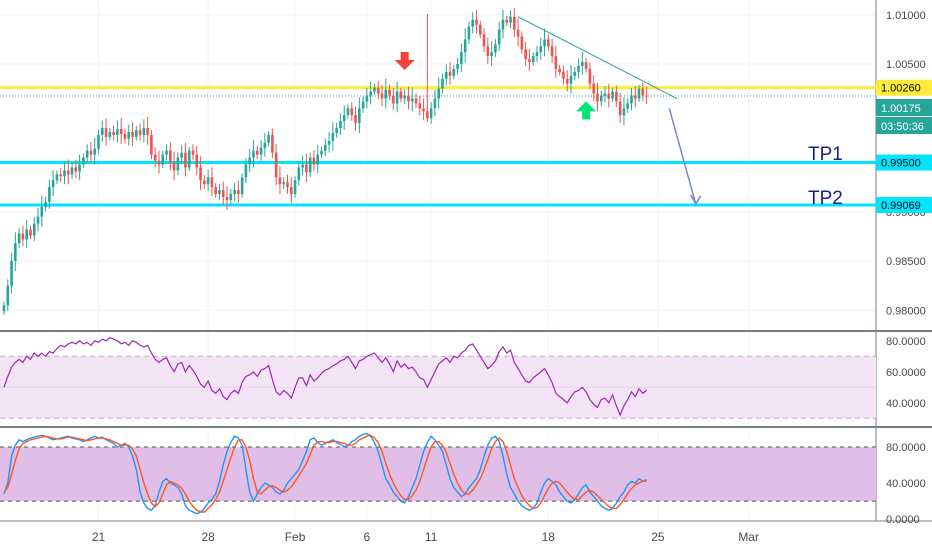 The height and width of the screenshot is (555, 932). What do you see at coordinates (658, 537) in the screenshot?
I see `time-tick-label: 25` at bounding box center [658, 537].